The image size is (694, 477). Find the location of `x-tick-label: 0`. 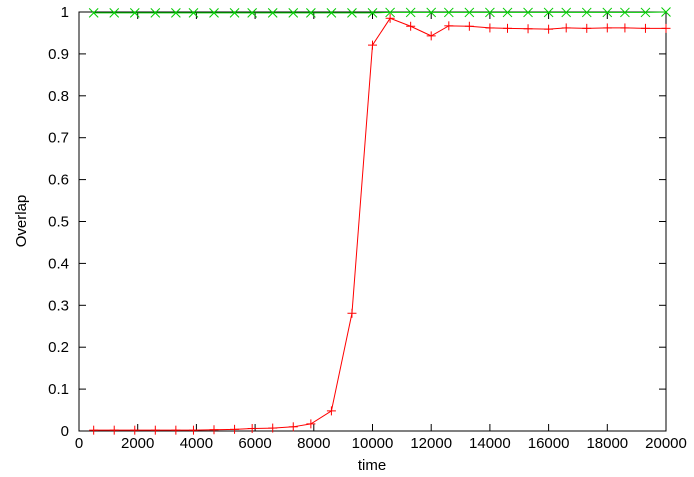

x-tick-label: 0 is located at coordinates (79, 443).